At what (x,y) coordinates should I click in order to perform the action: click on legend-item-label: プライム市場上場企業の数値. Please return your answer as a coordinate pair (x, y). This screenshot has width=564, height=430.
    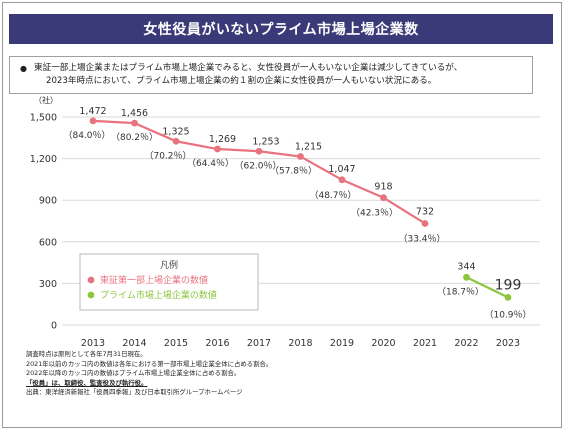
    Looking at the image, I should click on (158, 295).